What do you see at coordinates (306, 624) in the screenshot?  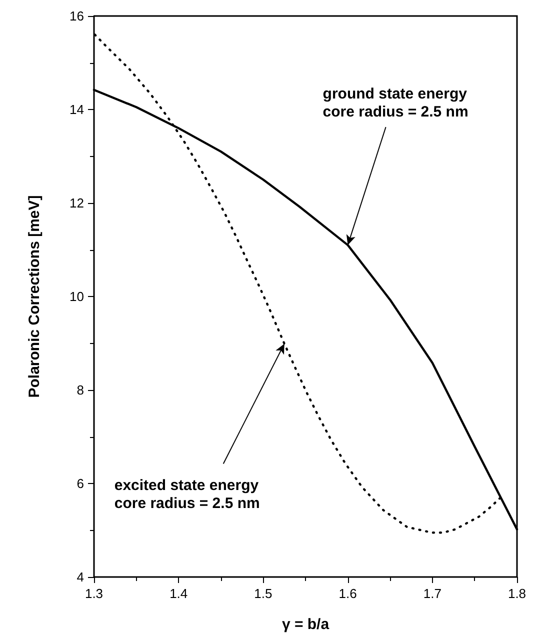 I see `x-axis-title: γ = b/a` at bounding box center [306, 624].